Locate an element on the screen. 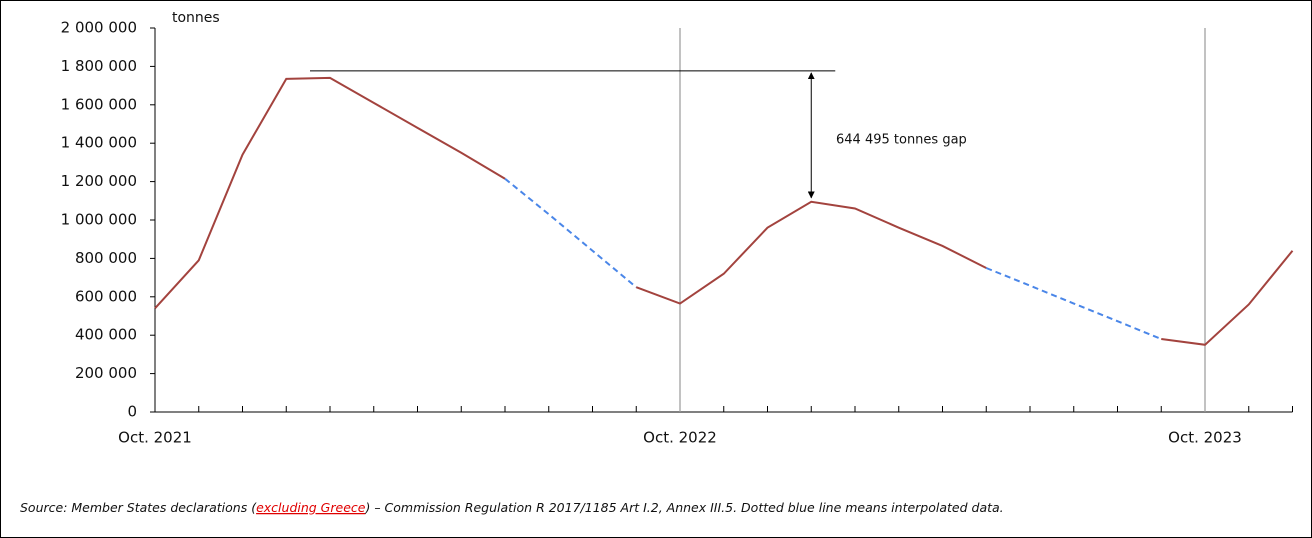 The width and height of the screenshot is (1312, 538). annotation: 644 495 tonnes gap is located at coordinates (901, 140).